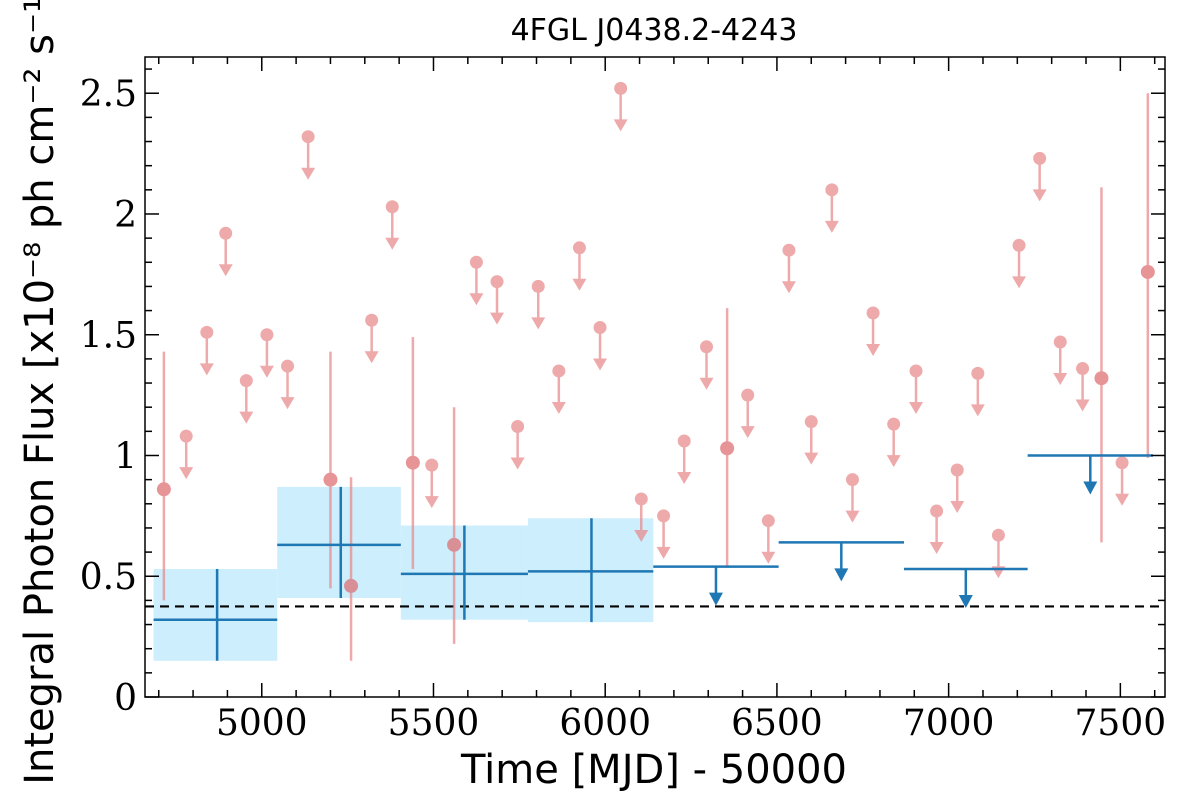 The height and width of the screenshot is (800, 1200). I want to click on y-tick-label: 1, so click(125, 456).